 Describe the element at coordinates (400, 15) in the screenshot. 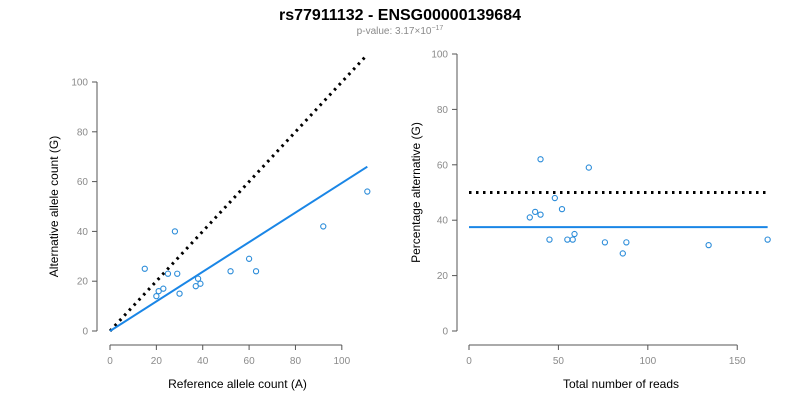

I see `chart-title: rs77911132 - ENSG00000139684` at that location.